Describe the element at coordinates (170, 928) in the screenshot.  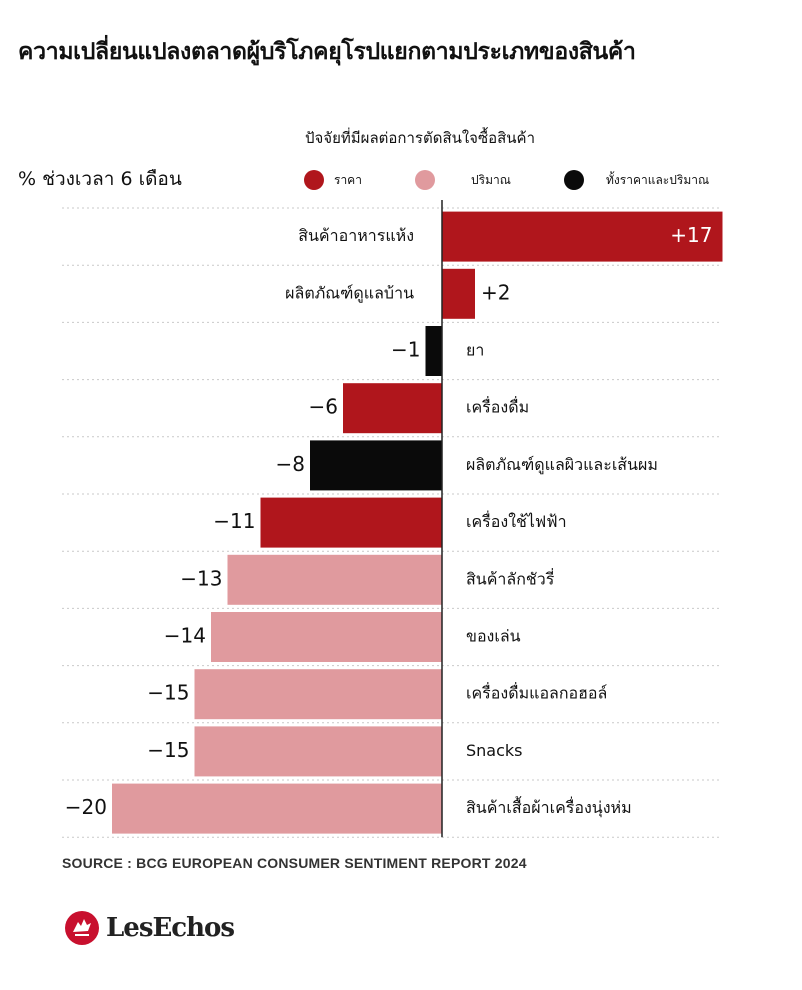
I see `logo-text: LesEchos` at that location.